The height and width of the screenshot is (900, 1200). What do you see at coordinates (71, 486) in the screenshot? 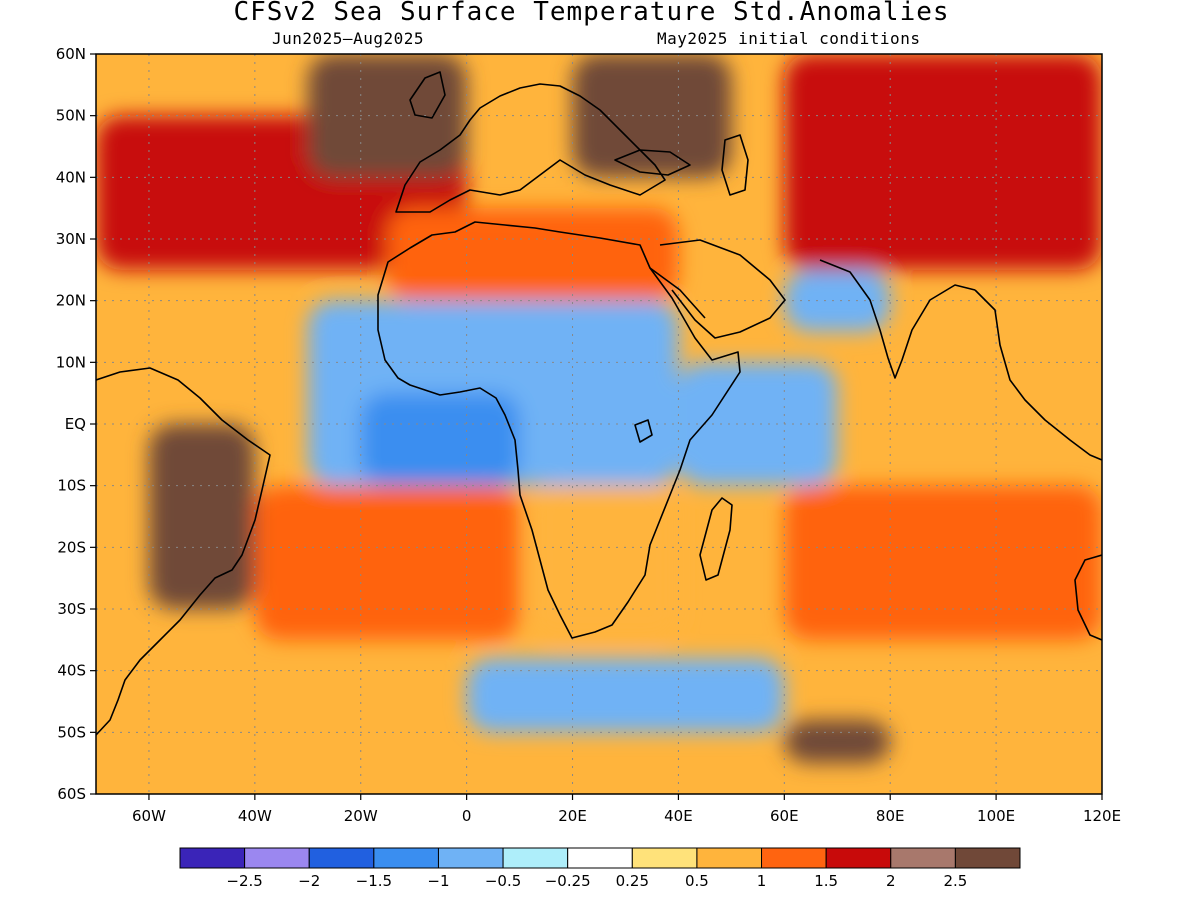
I see `lat-tick-label: 10S` at bounding box center [71, 486].